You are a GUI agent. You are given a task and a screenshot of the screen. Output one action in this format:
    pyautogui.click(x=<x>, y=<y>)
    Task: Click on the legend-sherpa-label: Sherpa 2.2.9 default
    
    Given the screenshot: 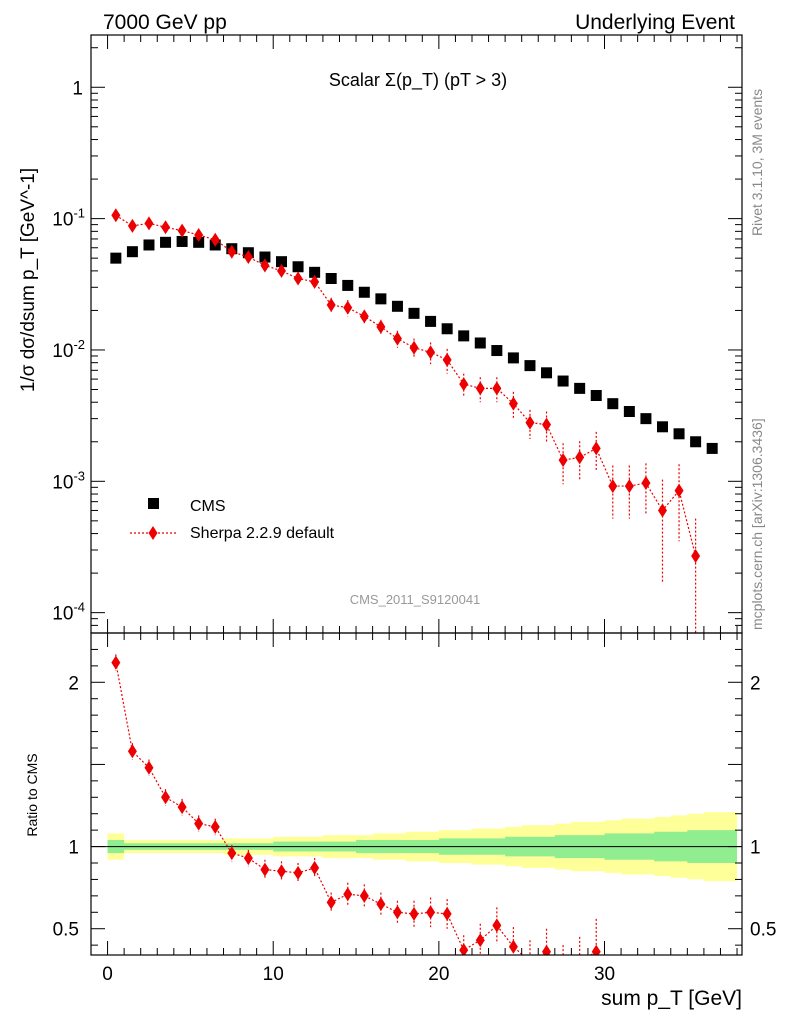 What is the action you would take?
    pyautogui.click(x=262, y=533)
    